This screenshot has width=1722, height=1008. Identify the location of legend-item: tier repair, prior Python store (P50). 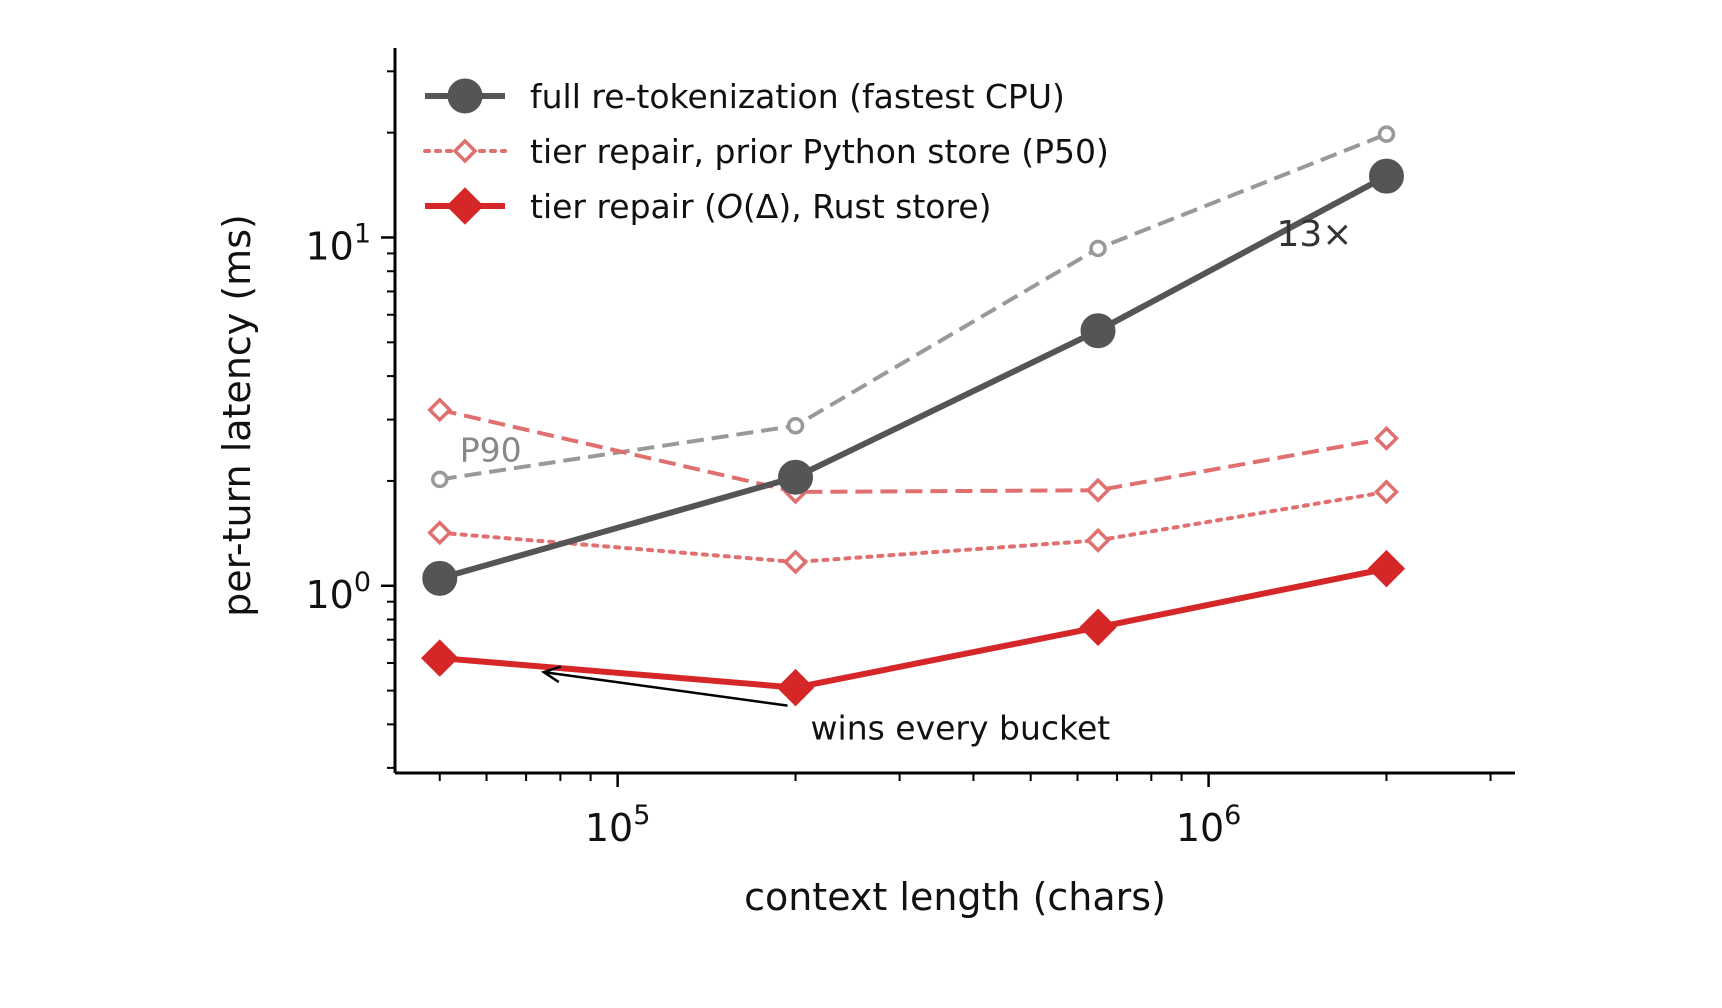
(766, 151).